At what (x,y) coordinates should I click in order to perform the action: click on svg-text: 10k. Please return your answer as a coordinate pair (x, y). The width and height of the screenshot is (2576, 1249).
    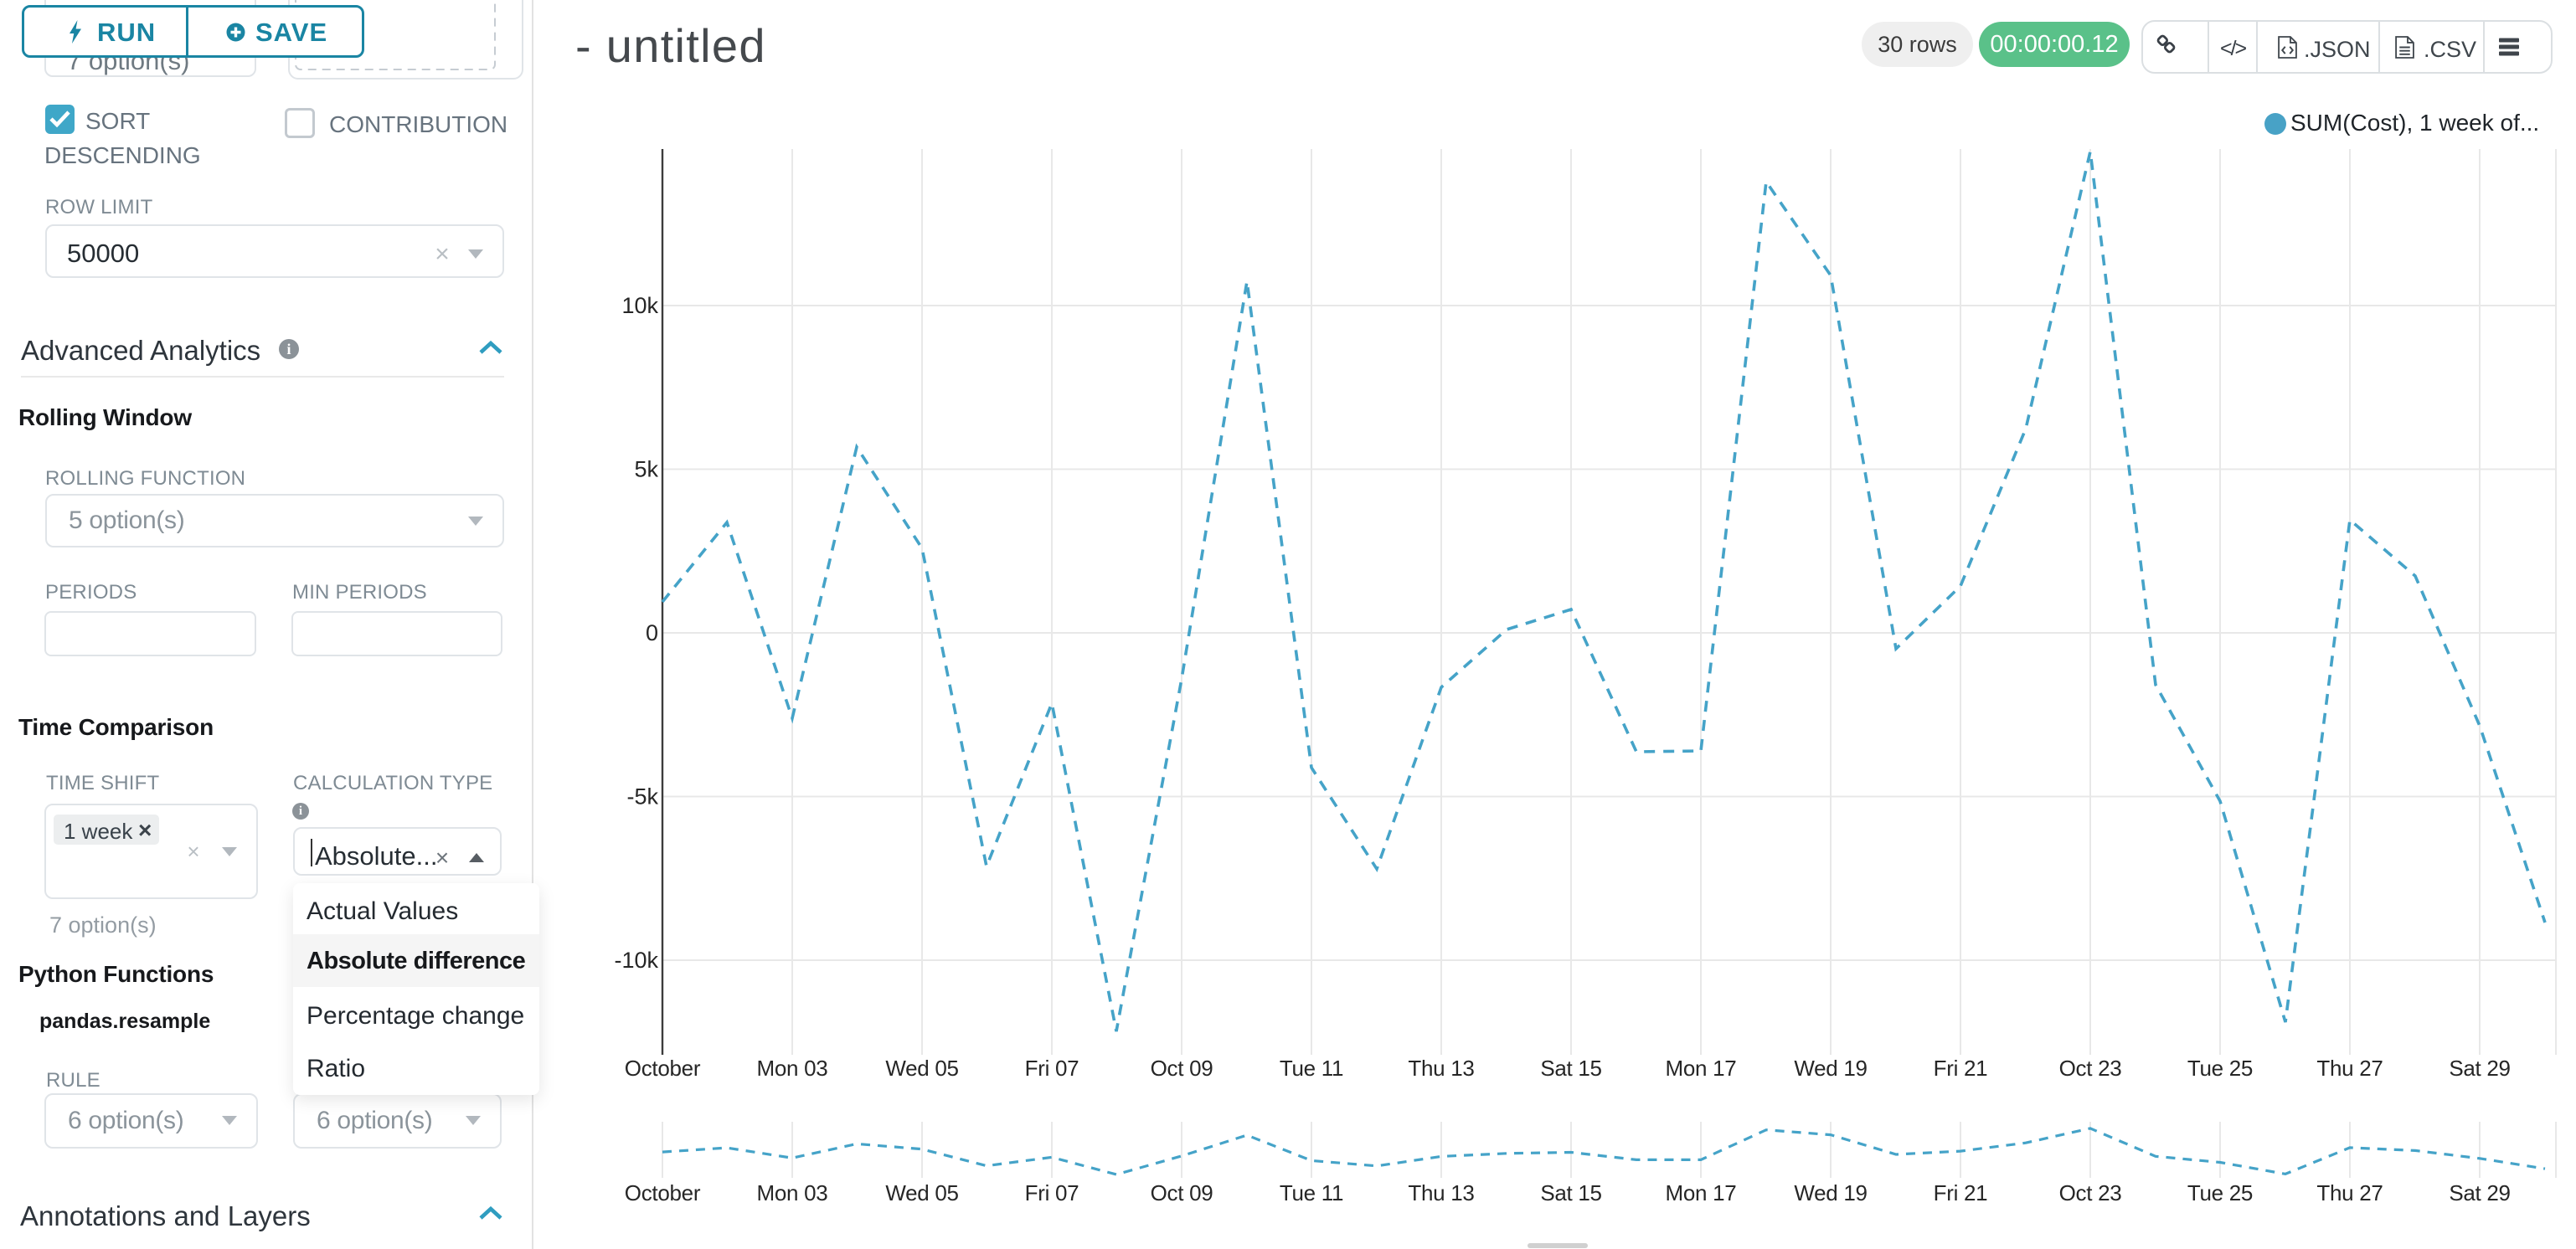
    Looking at the image, I should click on (639, 305).